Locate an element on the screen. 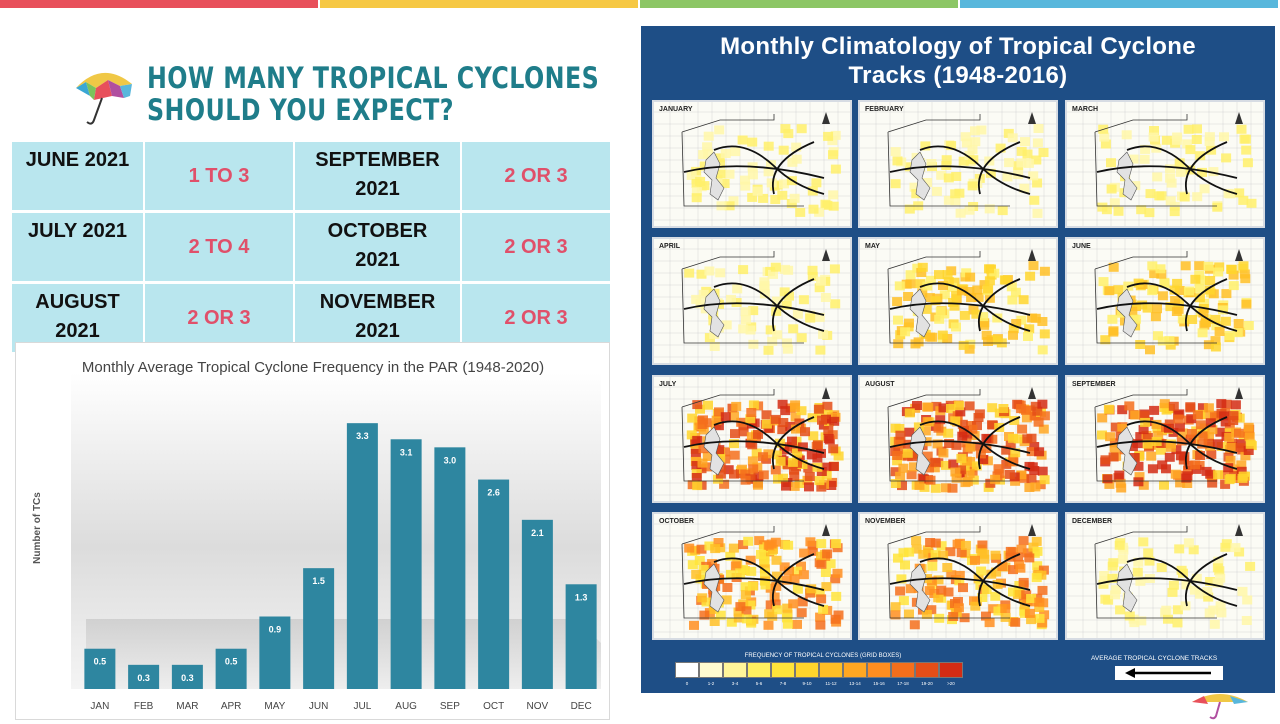 This screenshot has width=1280, height=724. forecast-month: JULY 2021 is located at coordinates (78, 247).